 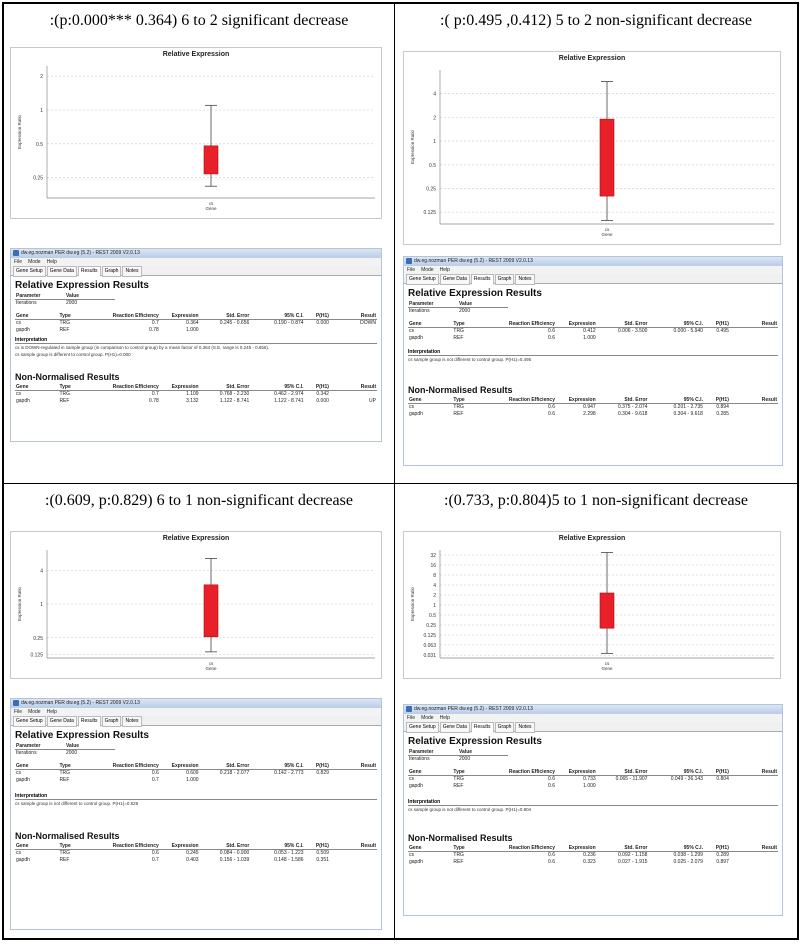 What do you see at coordinates (633, 414) in the screenshot?
I see `table-cell: 0.304 - 9.618` at bounding box center [633, 414].